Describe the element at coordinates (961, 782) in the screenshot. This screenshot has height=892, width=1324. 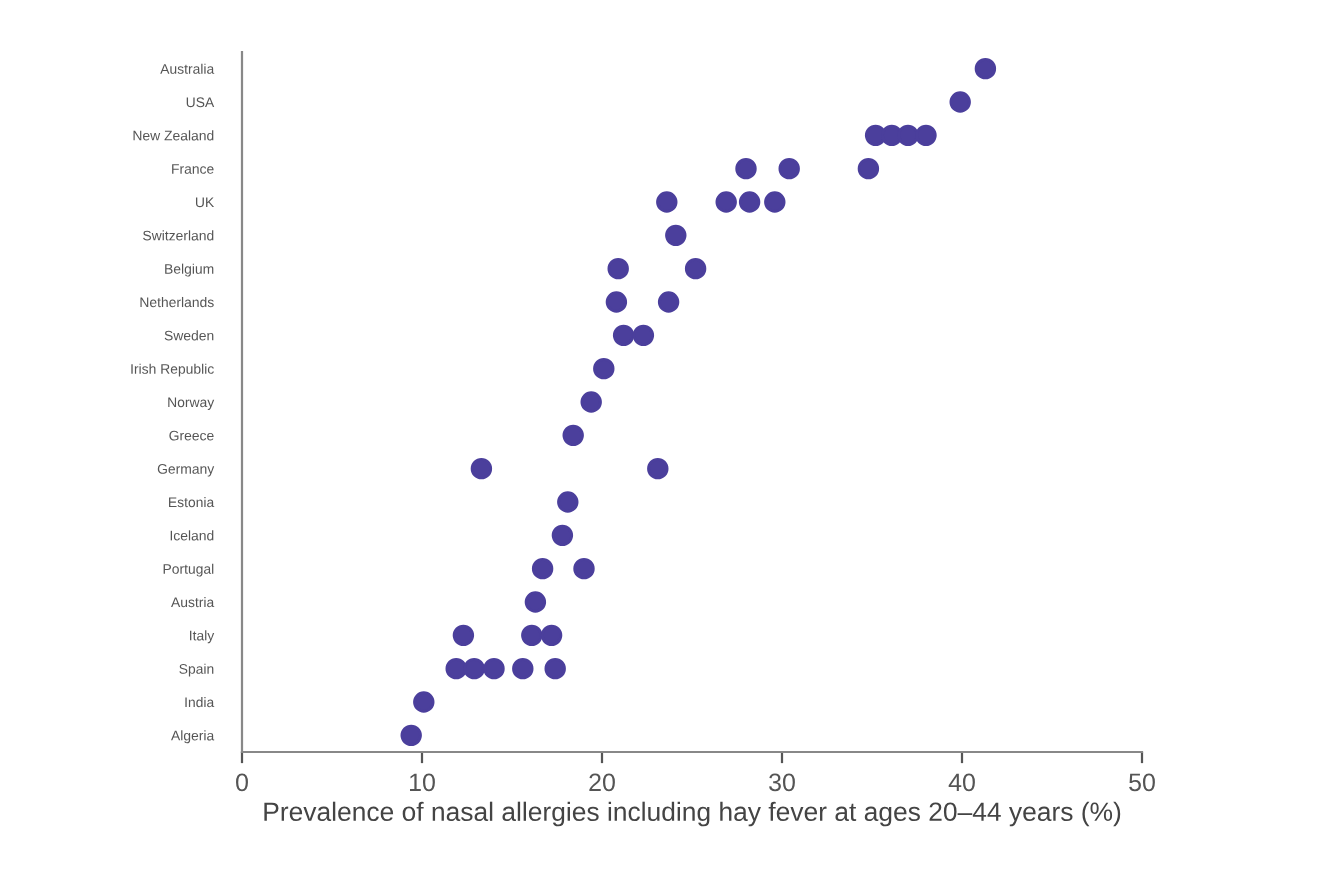
I see `x-tick-label: 40` at that location.